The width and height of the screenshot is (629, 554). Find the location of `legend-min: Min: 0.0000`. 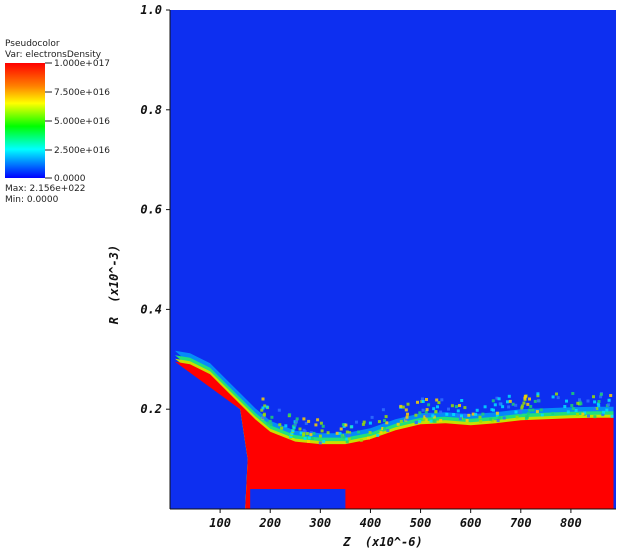

legend-min: Min: 0.0000 is located at coordinates (32, 200).